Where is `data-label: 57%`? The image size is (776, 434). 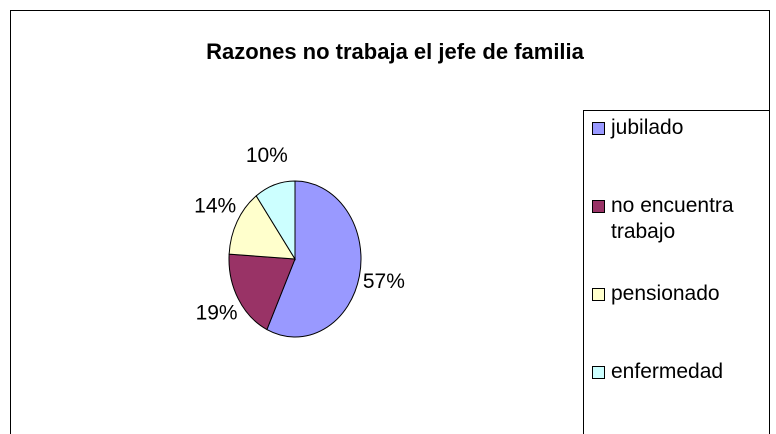
data-label: 57% is located at coordinates (384, 281).